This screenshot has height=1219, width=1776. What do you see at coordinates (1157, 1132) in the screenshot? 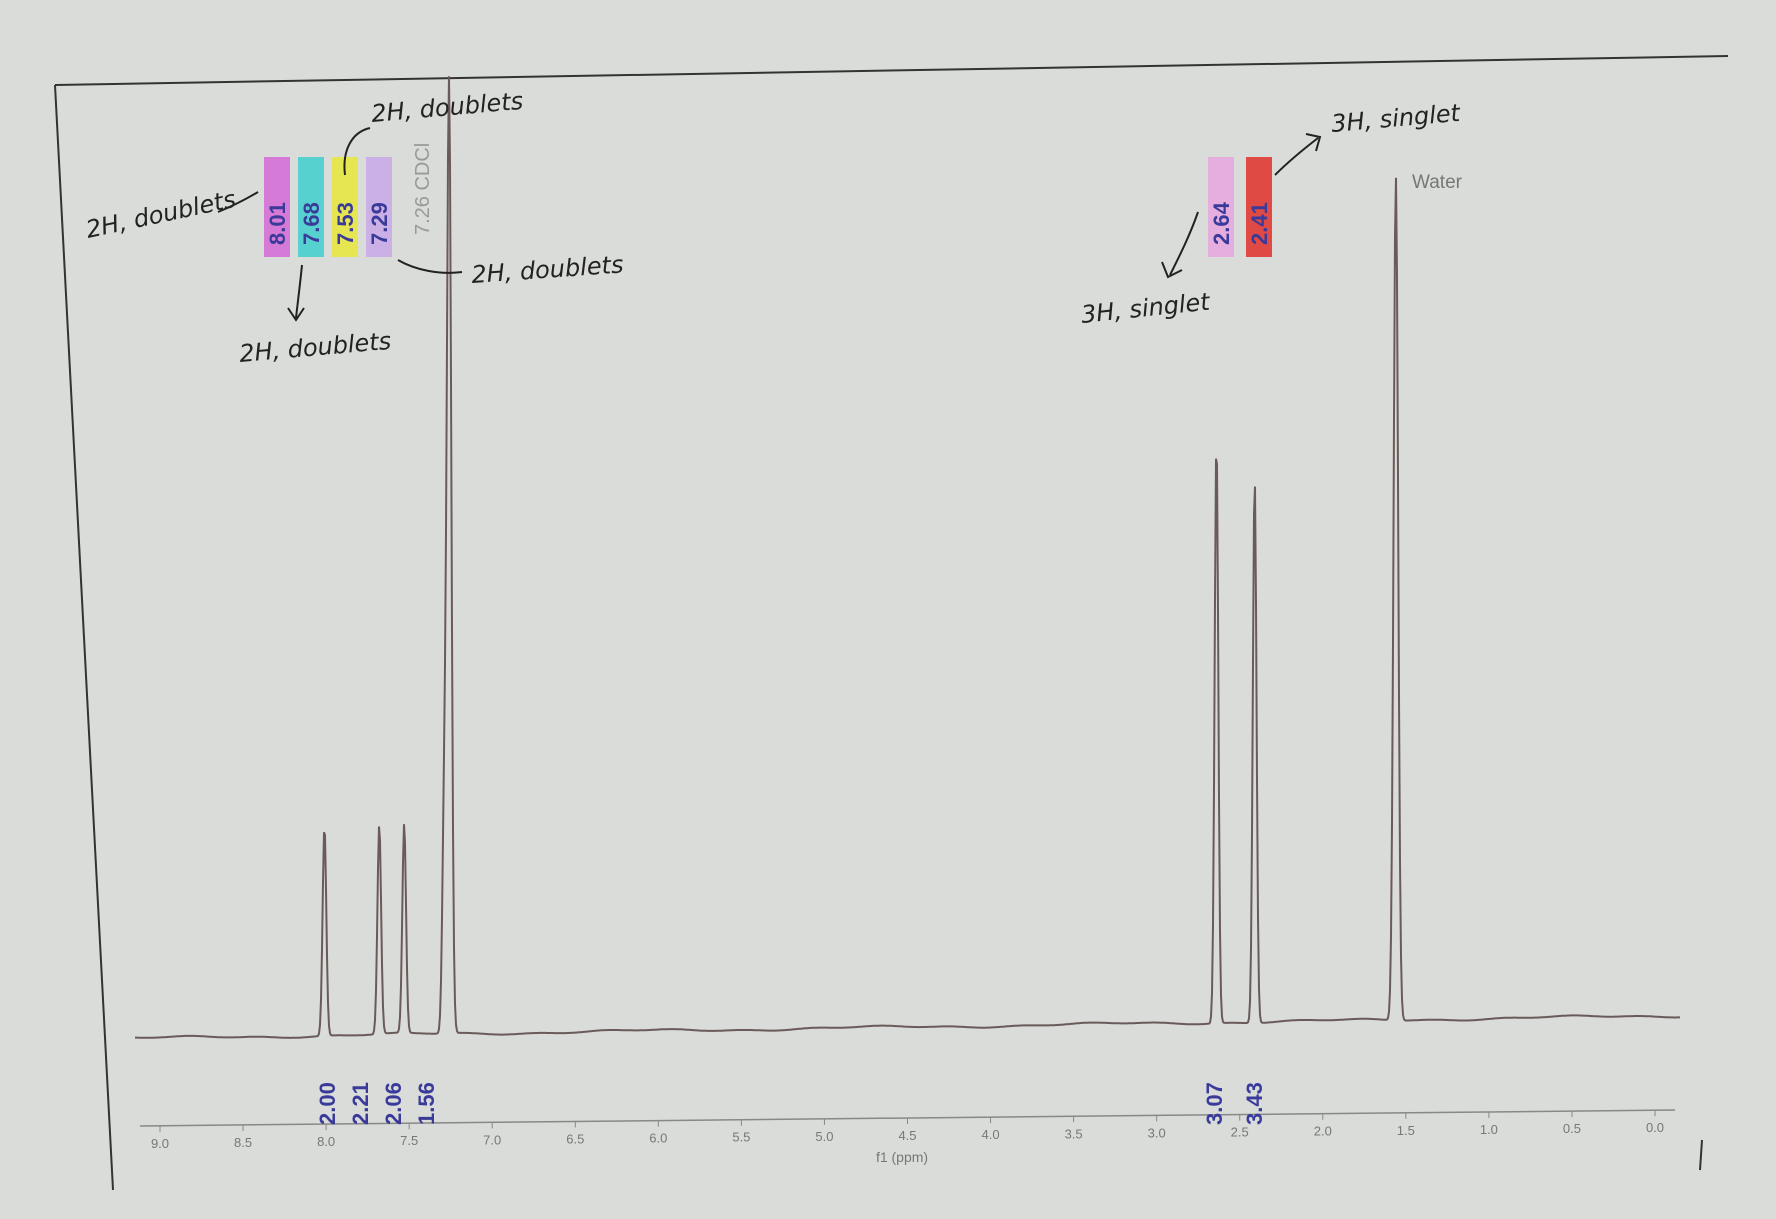
I see `x-tick-label: 3.0` at bounding box center [1157, 1132].